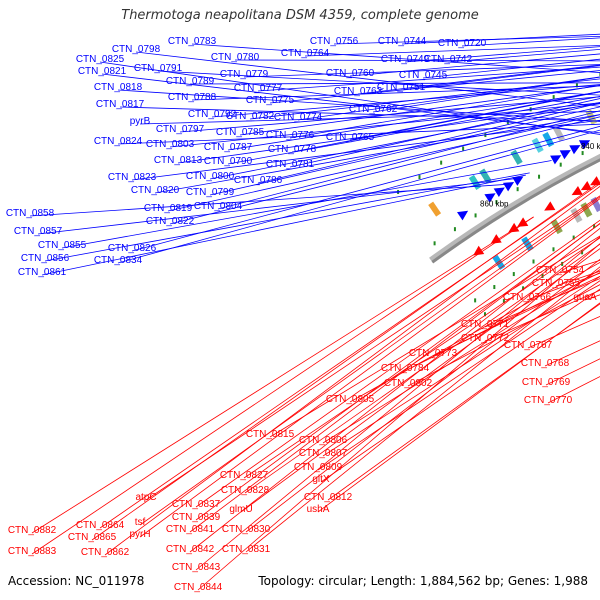  Describe the element at coordinates (118, 260) in the screenshot. I see `forward-gene-label: CTN_0834` at that location.